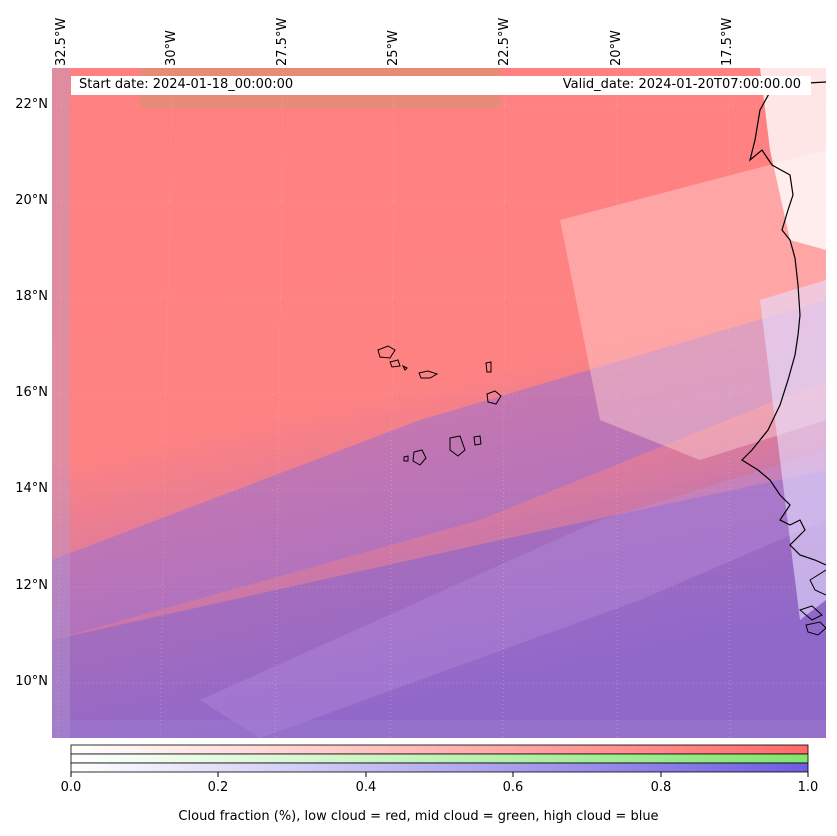 This screenshot has height=836, width=837. Describe the element at coordinates (366, 787) in the screenshot. I see `colorbar-tick-label: 0.4` at that location.